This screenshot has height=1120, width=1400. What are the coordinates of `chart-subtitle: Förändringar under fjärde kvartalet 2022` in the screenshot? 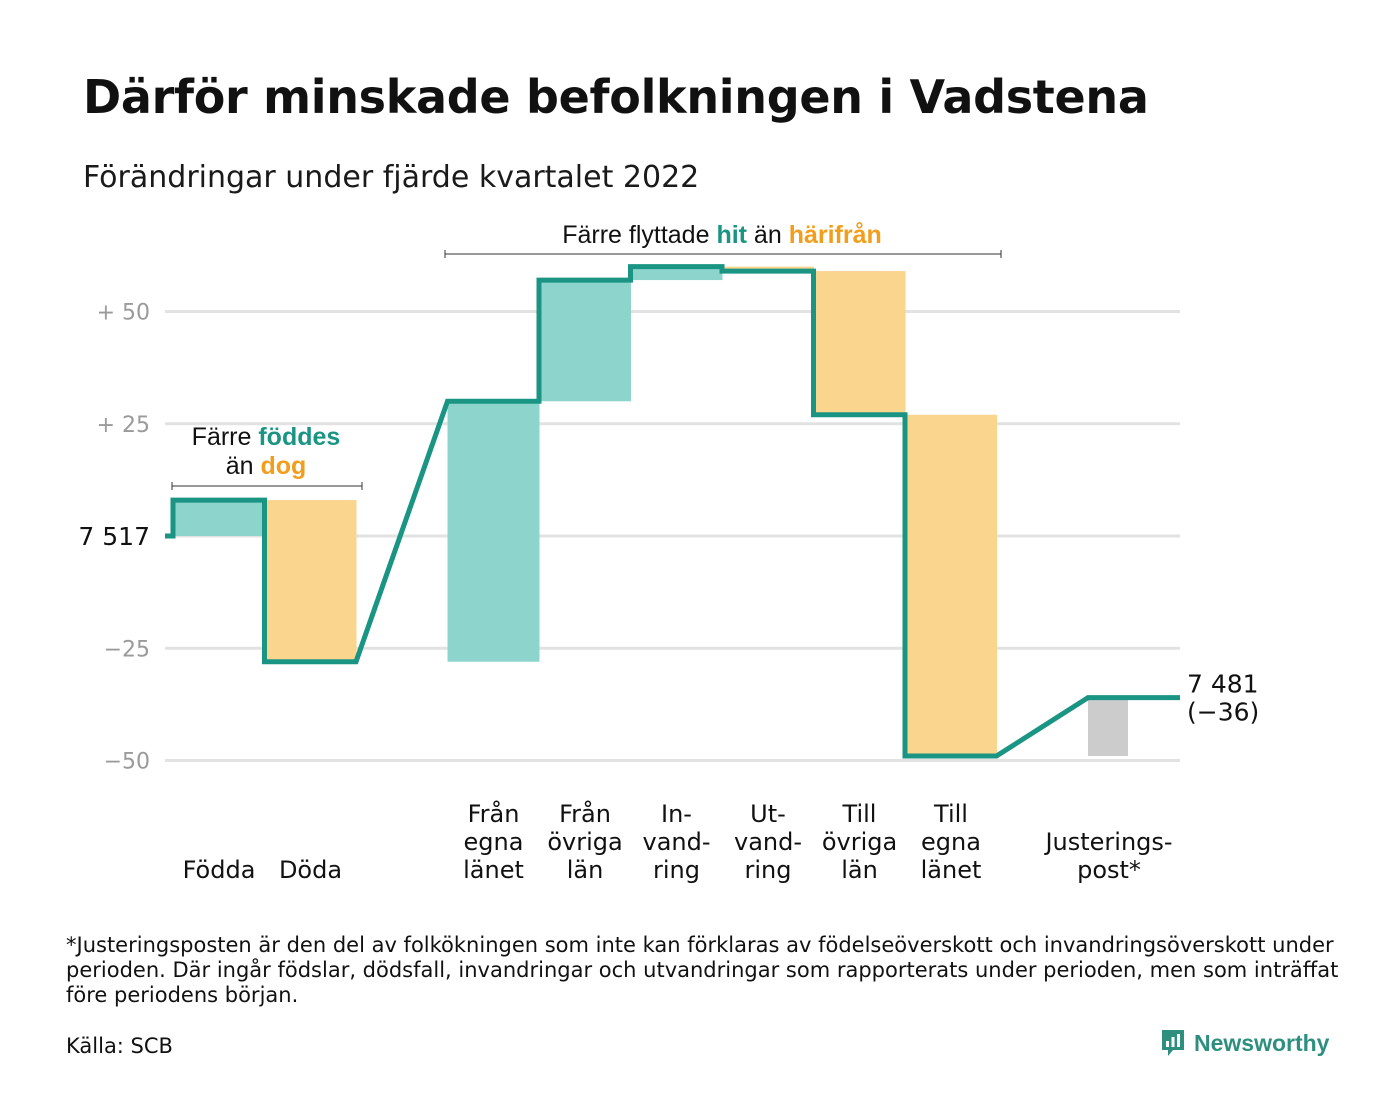 It's located at (391, 177).